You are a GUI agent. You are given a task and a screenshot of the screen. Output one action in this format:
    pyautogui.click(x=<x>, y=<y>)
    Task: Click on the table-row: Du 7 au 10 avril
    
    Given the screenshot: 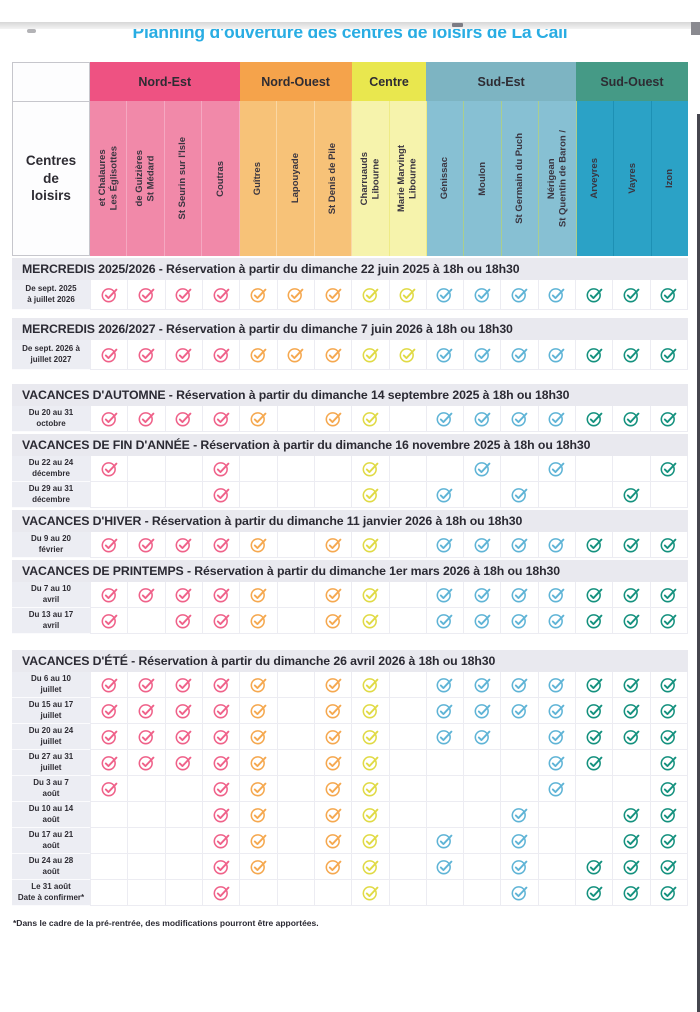 What is the action you would take?
    pyautogui.click(x=350, y=595)
    